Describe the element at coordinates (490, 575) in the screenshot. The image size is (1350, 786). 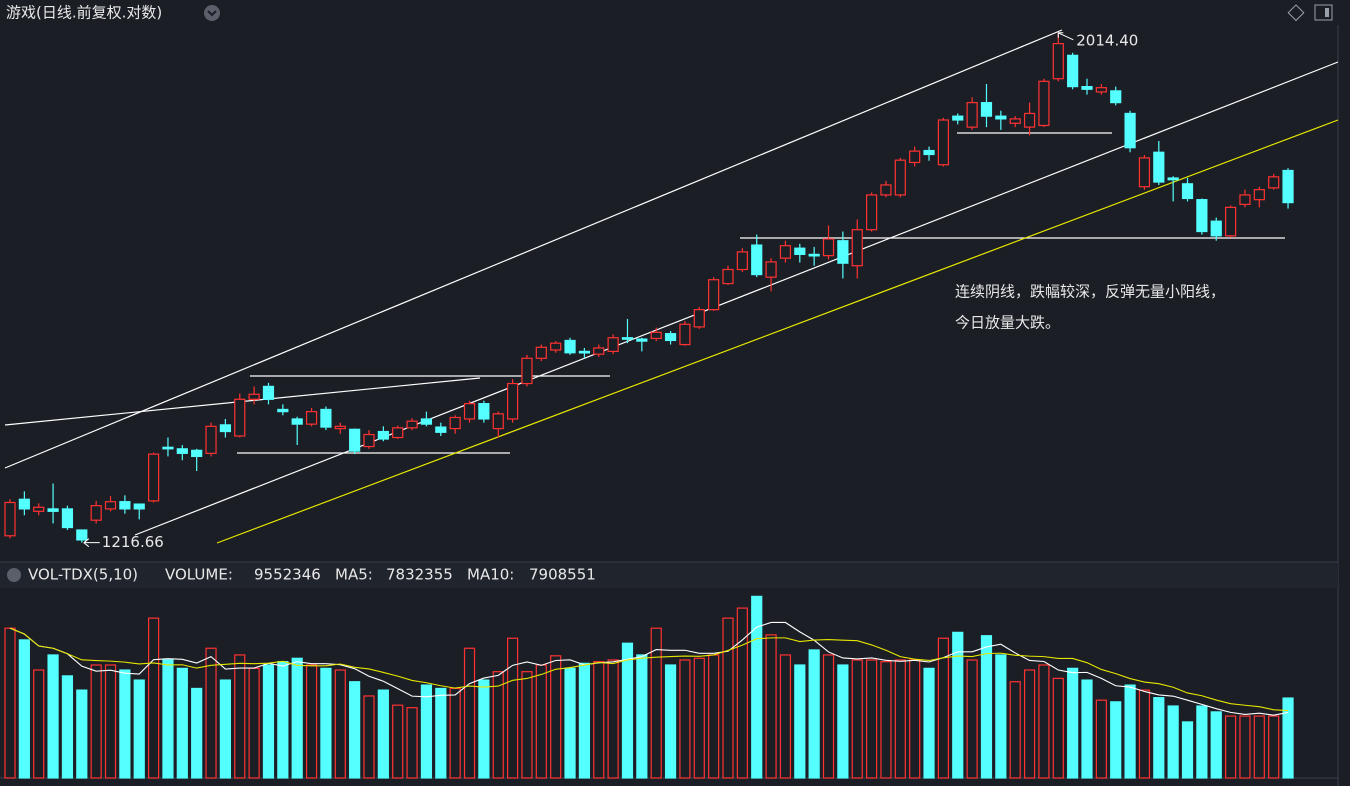
I see `ma-label: MA10:` at that location.